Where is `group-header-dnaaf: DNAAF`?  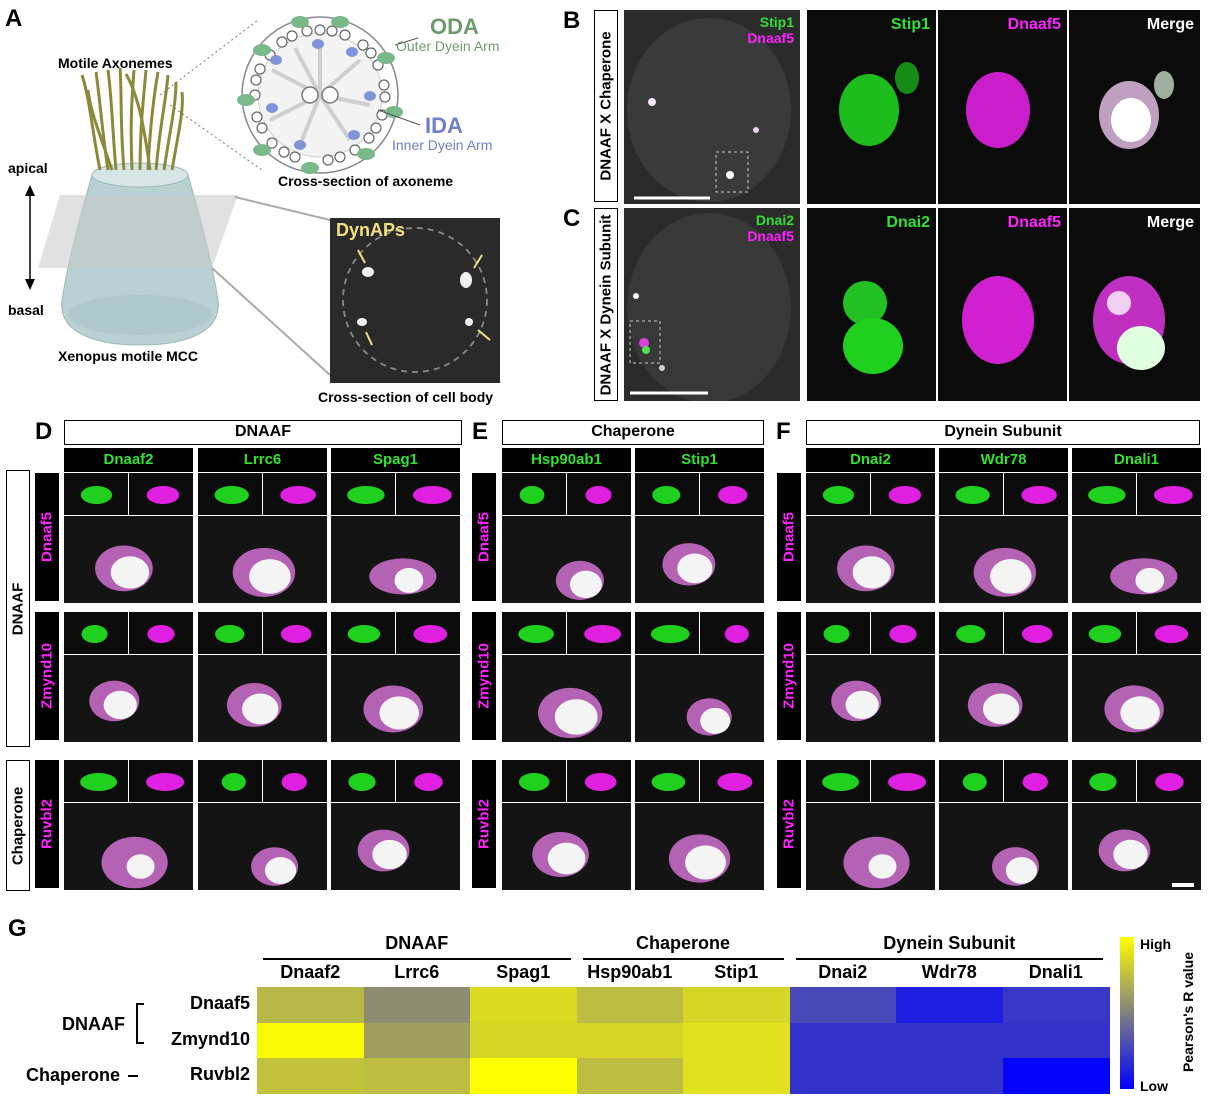
group-header-dnaaf: DNAAF is located at coordinates (263, 432).